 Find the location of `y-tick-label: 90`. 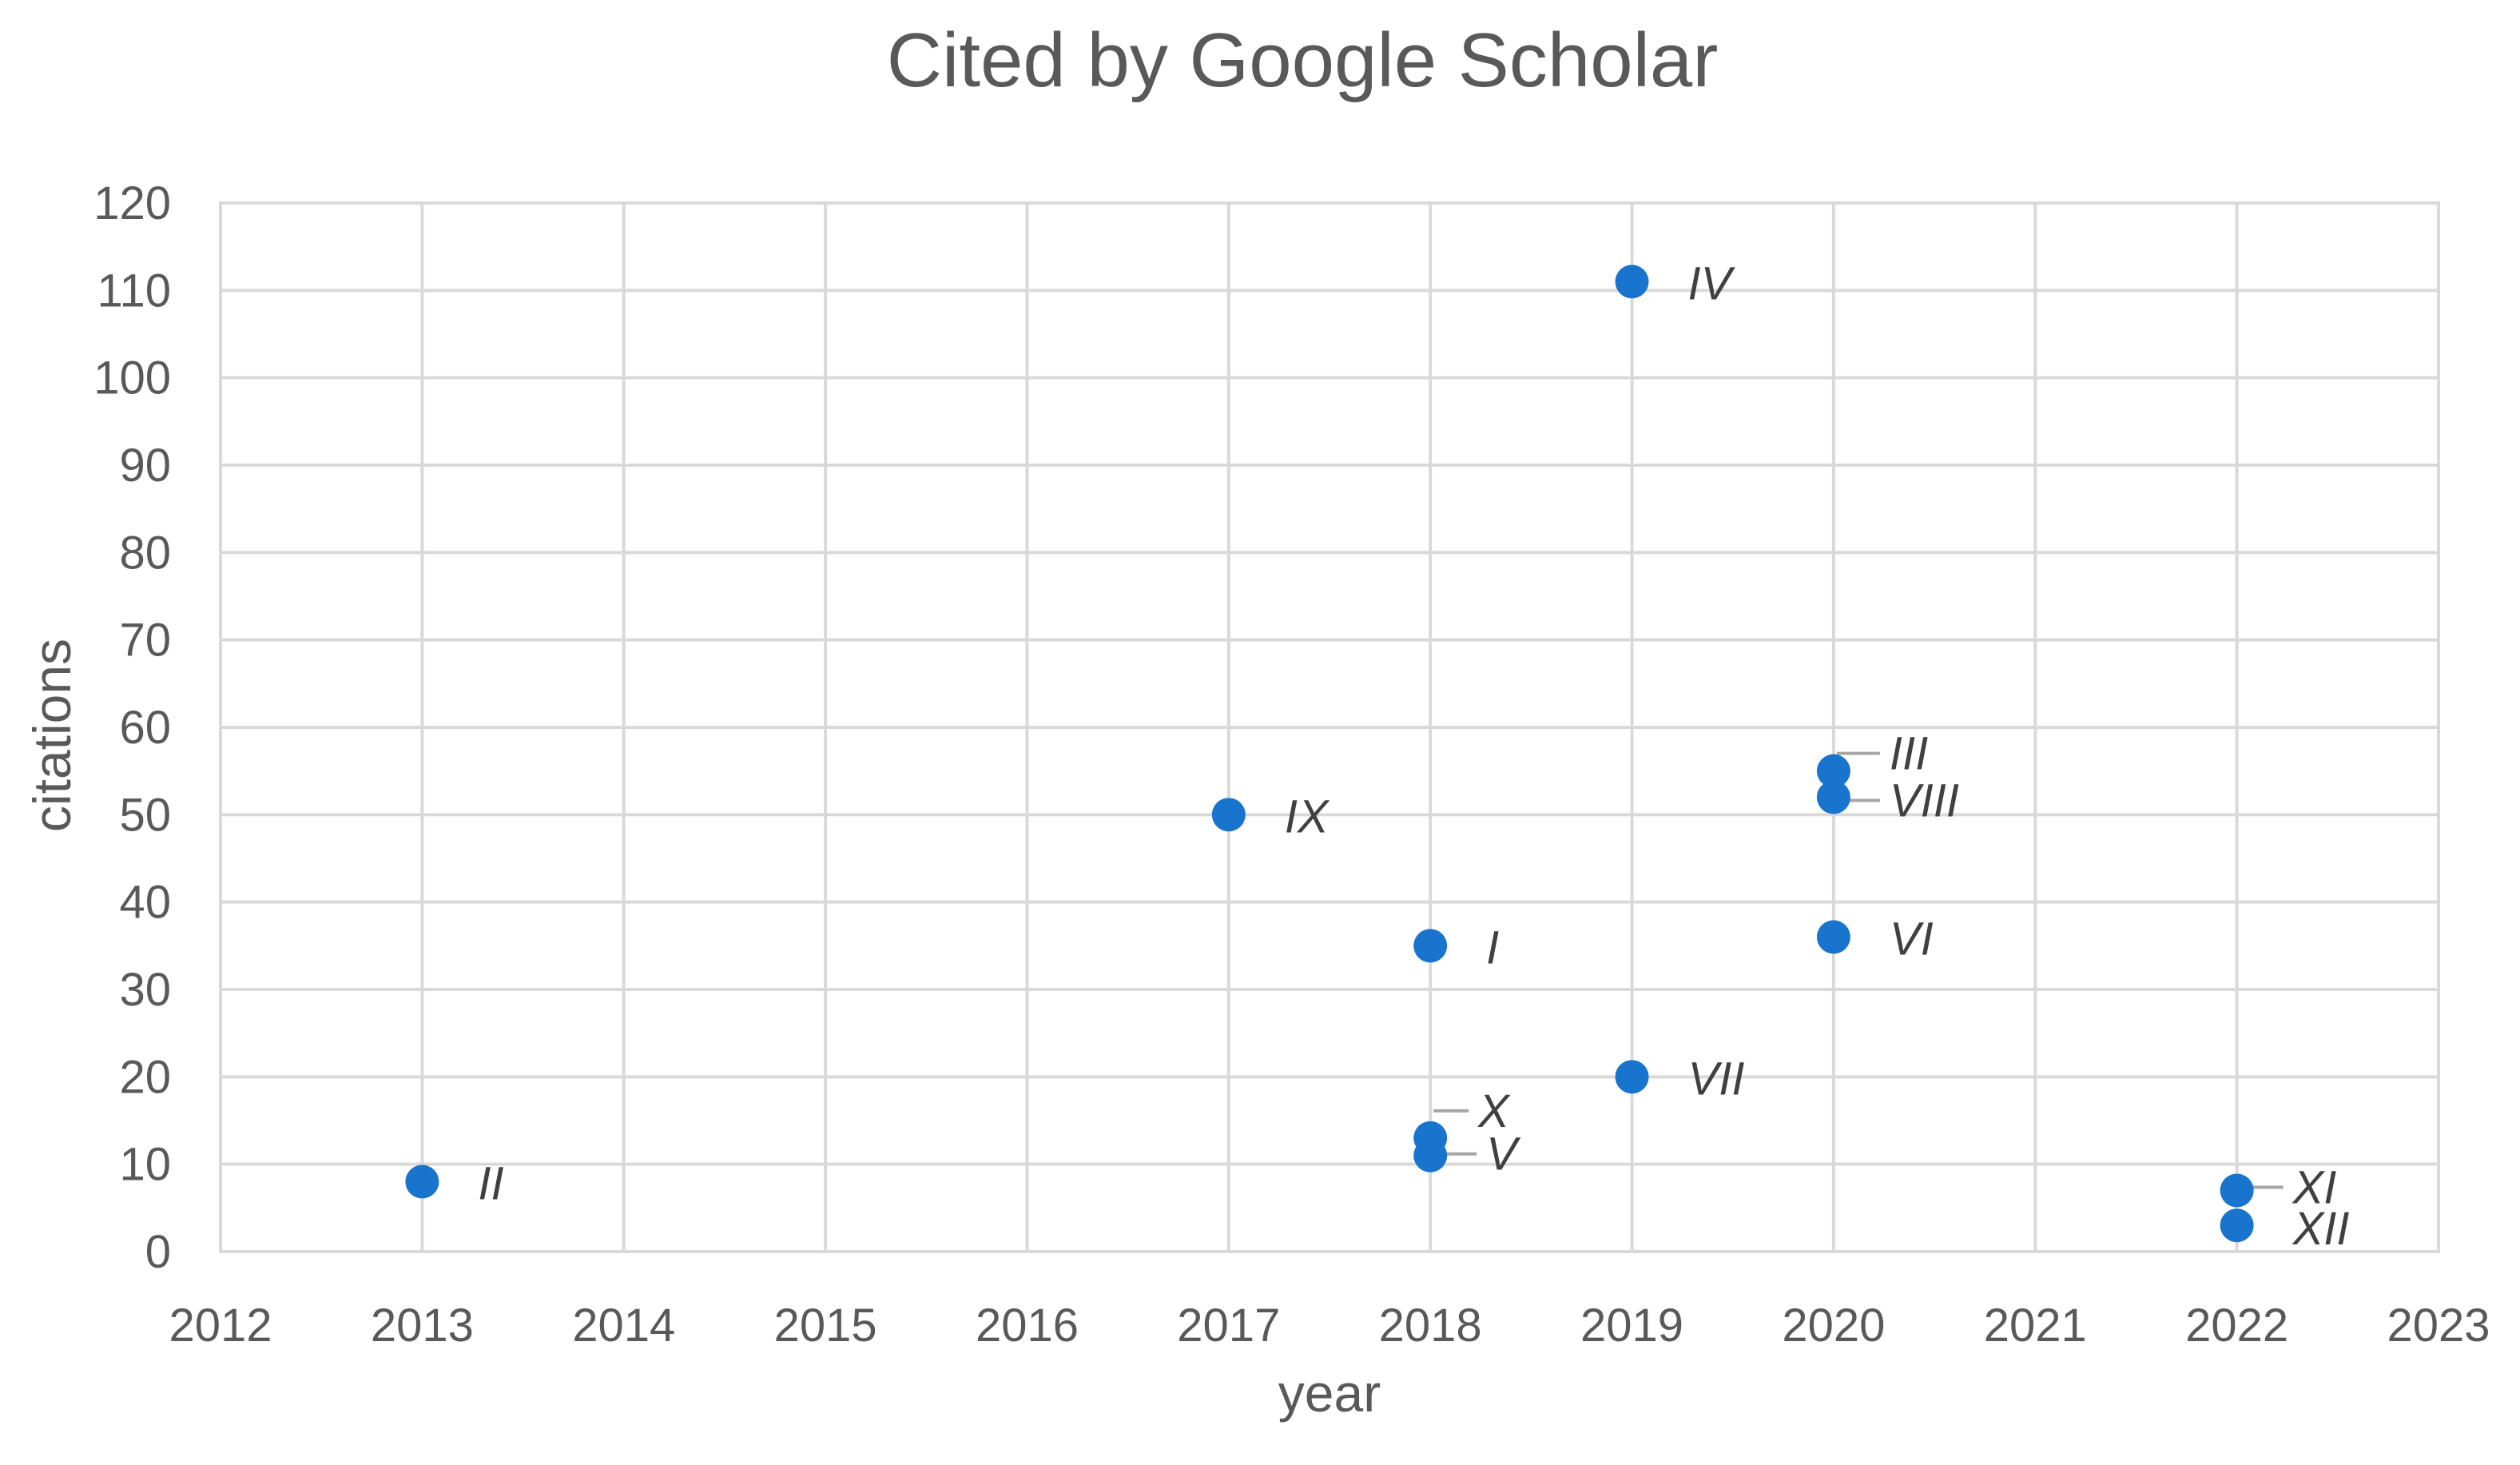

y-tick-label: 90 is located at coordinates (145, 466).